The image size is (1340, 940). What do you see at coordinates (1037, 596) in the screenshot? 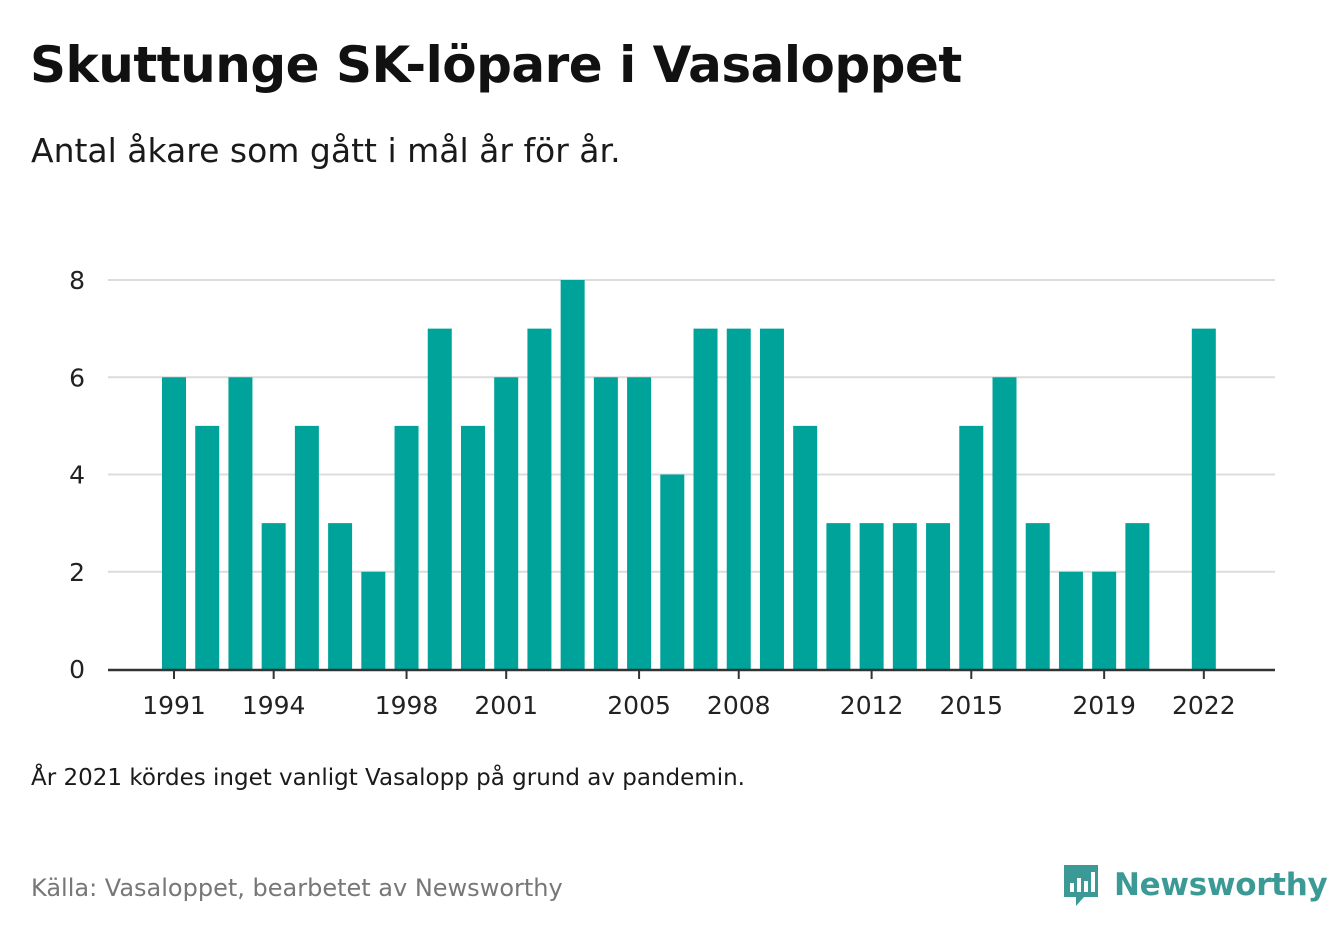
I see `bar-2017` at bounding box center [1037, 596].